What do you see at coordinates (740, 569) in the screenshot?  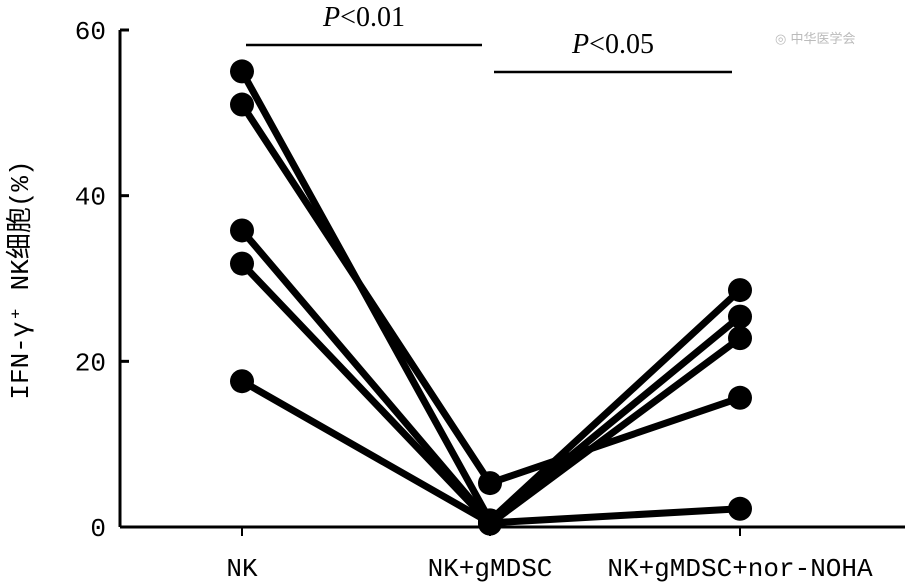 I see `x-tick-label: NK+gMDSC+nor-NOHA` at bounding box center [740, 569].